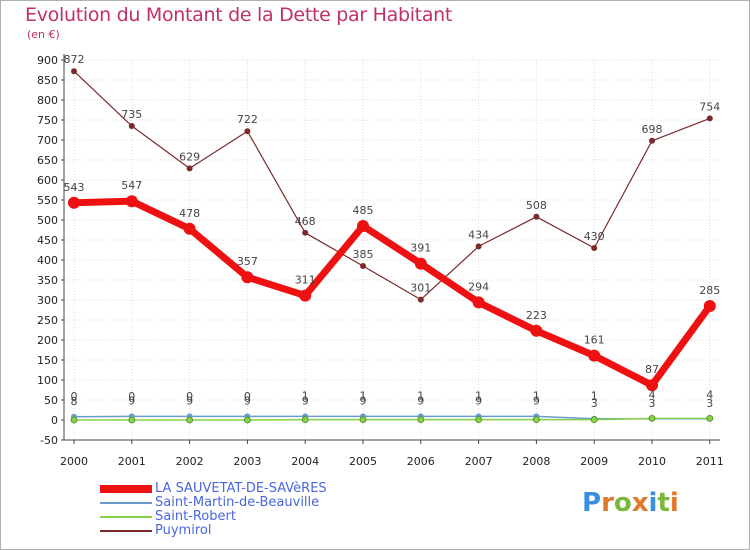 The image size is (750, 550). Describe the element at coordinates (594, 236) in the screenshot. I see `data-label-3: 430` at that location.